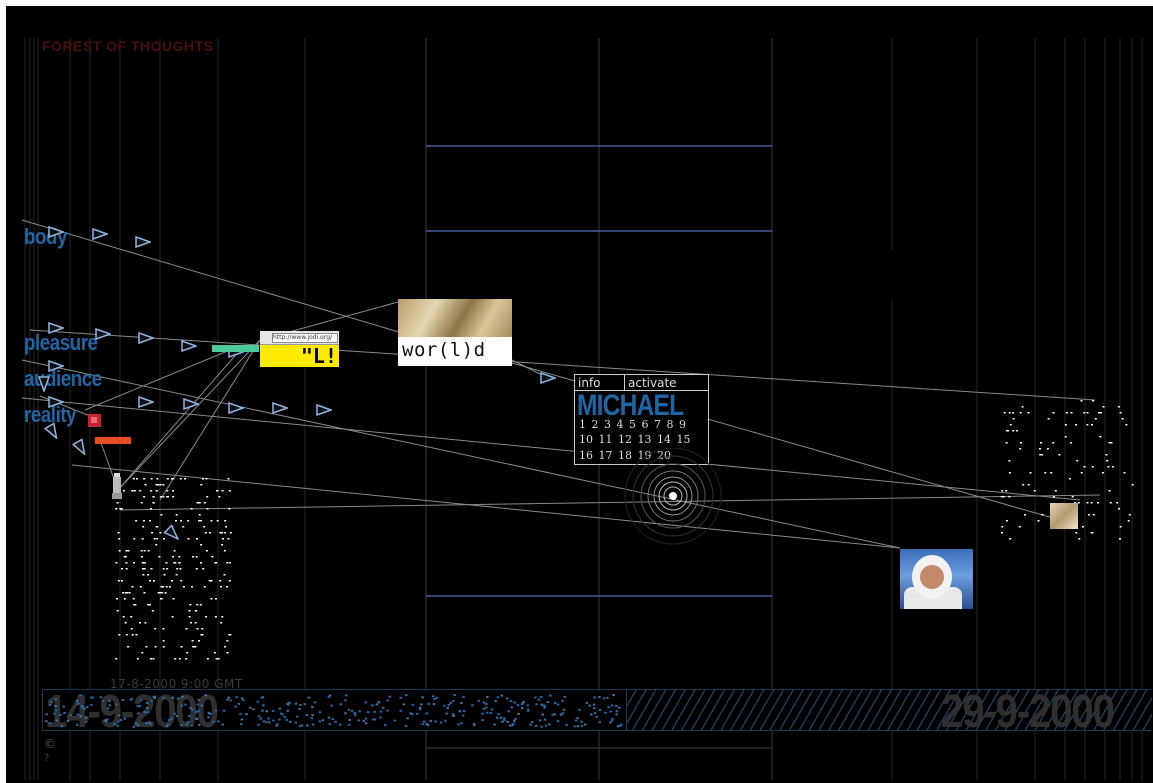 This screenshot has height=783, width=1153. I want to click on help-marker: ?, so click(47, 758).